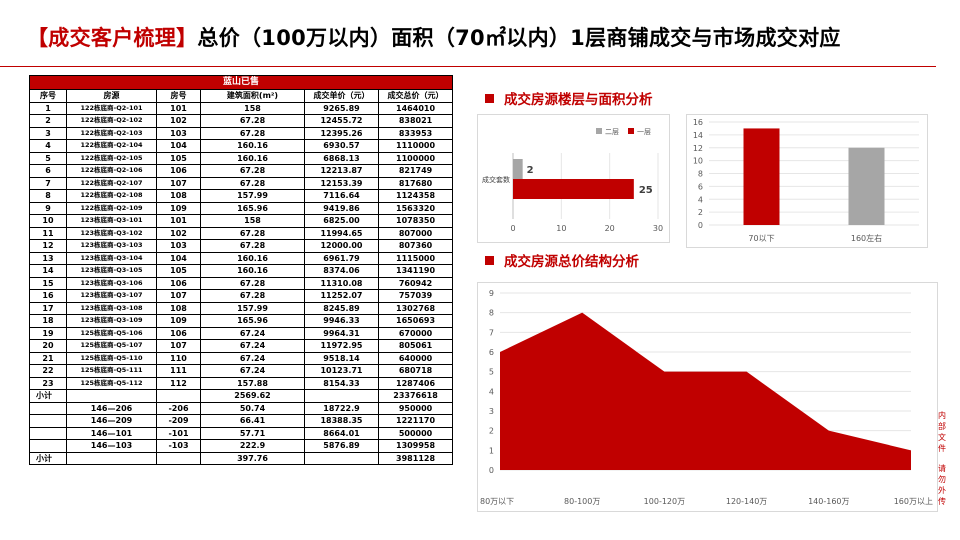  Describe the element at coordinates (48, 183) in the screenshot. I see `table-cell: 7` at that location.